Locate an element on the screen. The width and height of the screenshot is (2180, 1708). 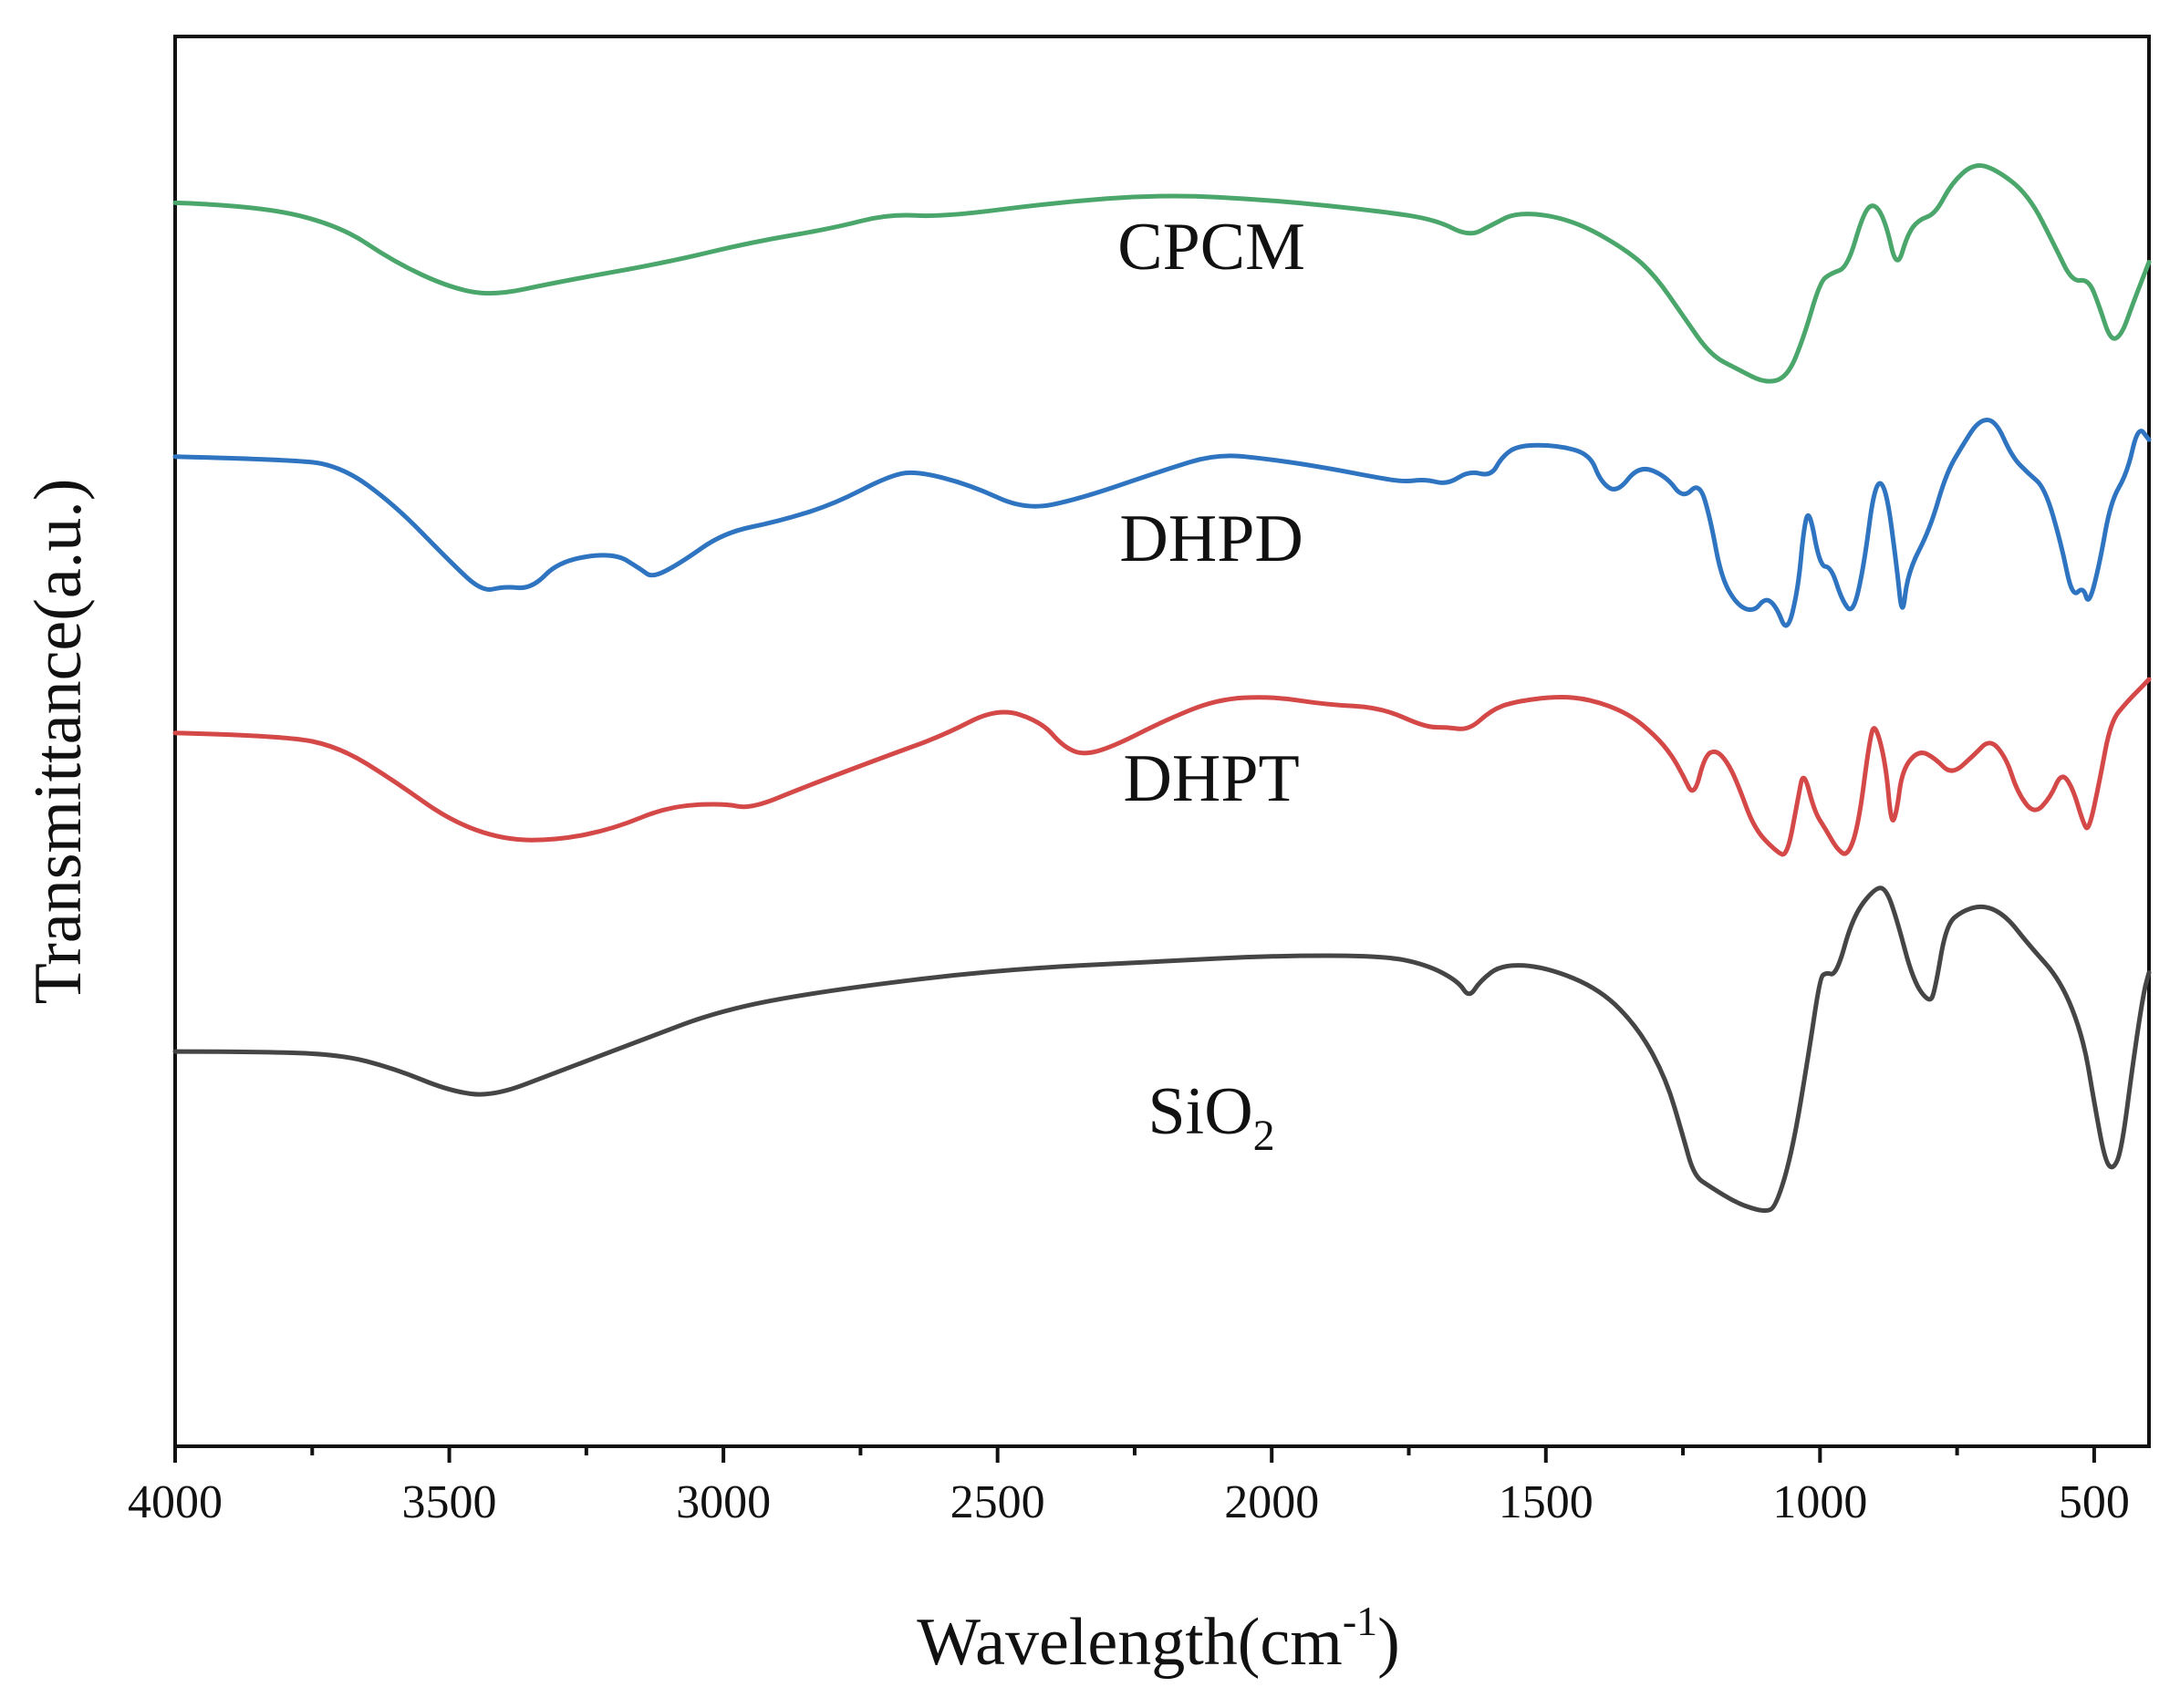
series-label-dhpd: DHPD is located at coordinates (1211, 539).